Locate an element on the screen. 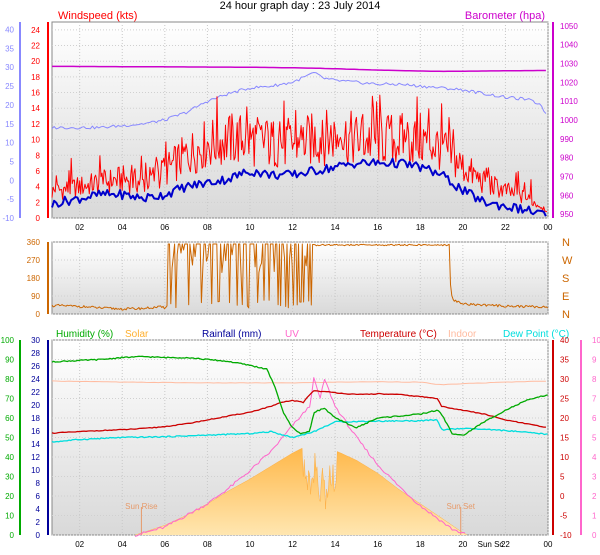 The height and width of the screenshot is (555, 600). rainfall-tick: 0 is located at coordinates (38, 535).